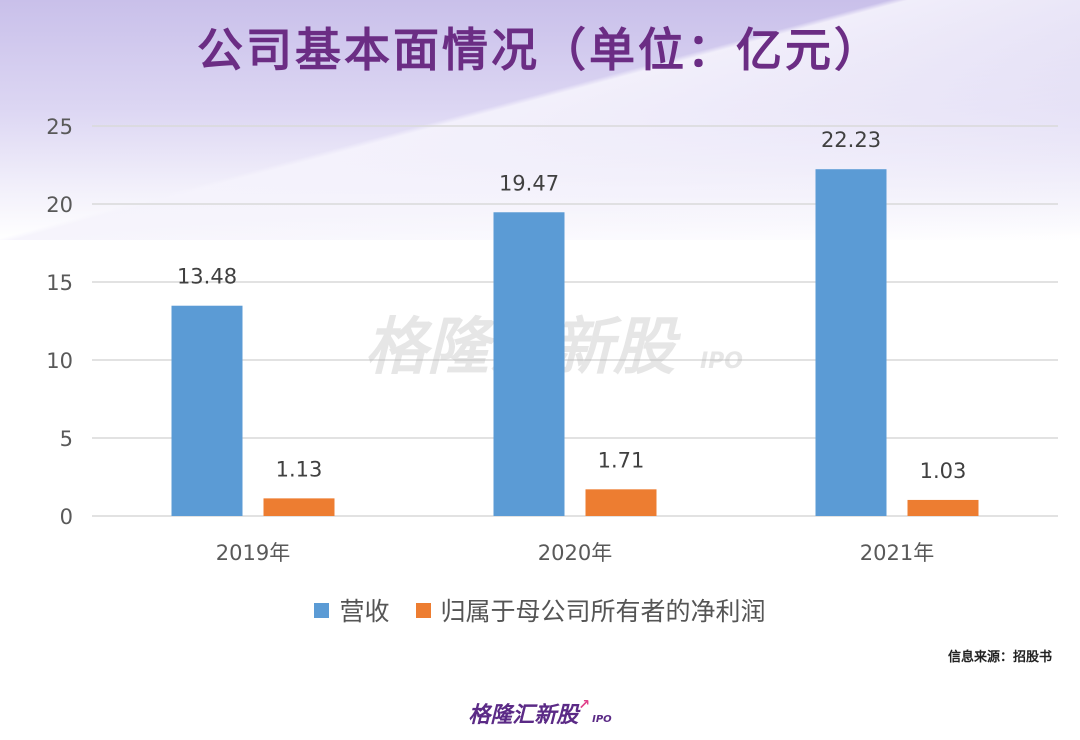 The width and height of the screenshot is (1080, 740). What do you see at coordinates (529, 183) in the screenshot?
I see `data-label: 19.47` at bounding box center [529, 183].